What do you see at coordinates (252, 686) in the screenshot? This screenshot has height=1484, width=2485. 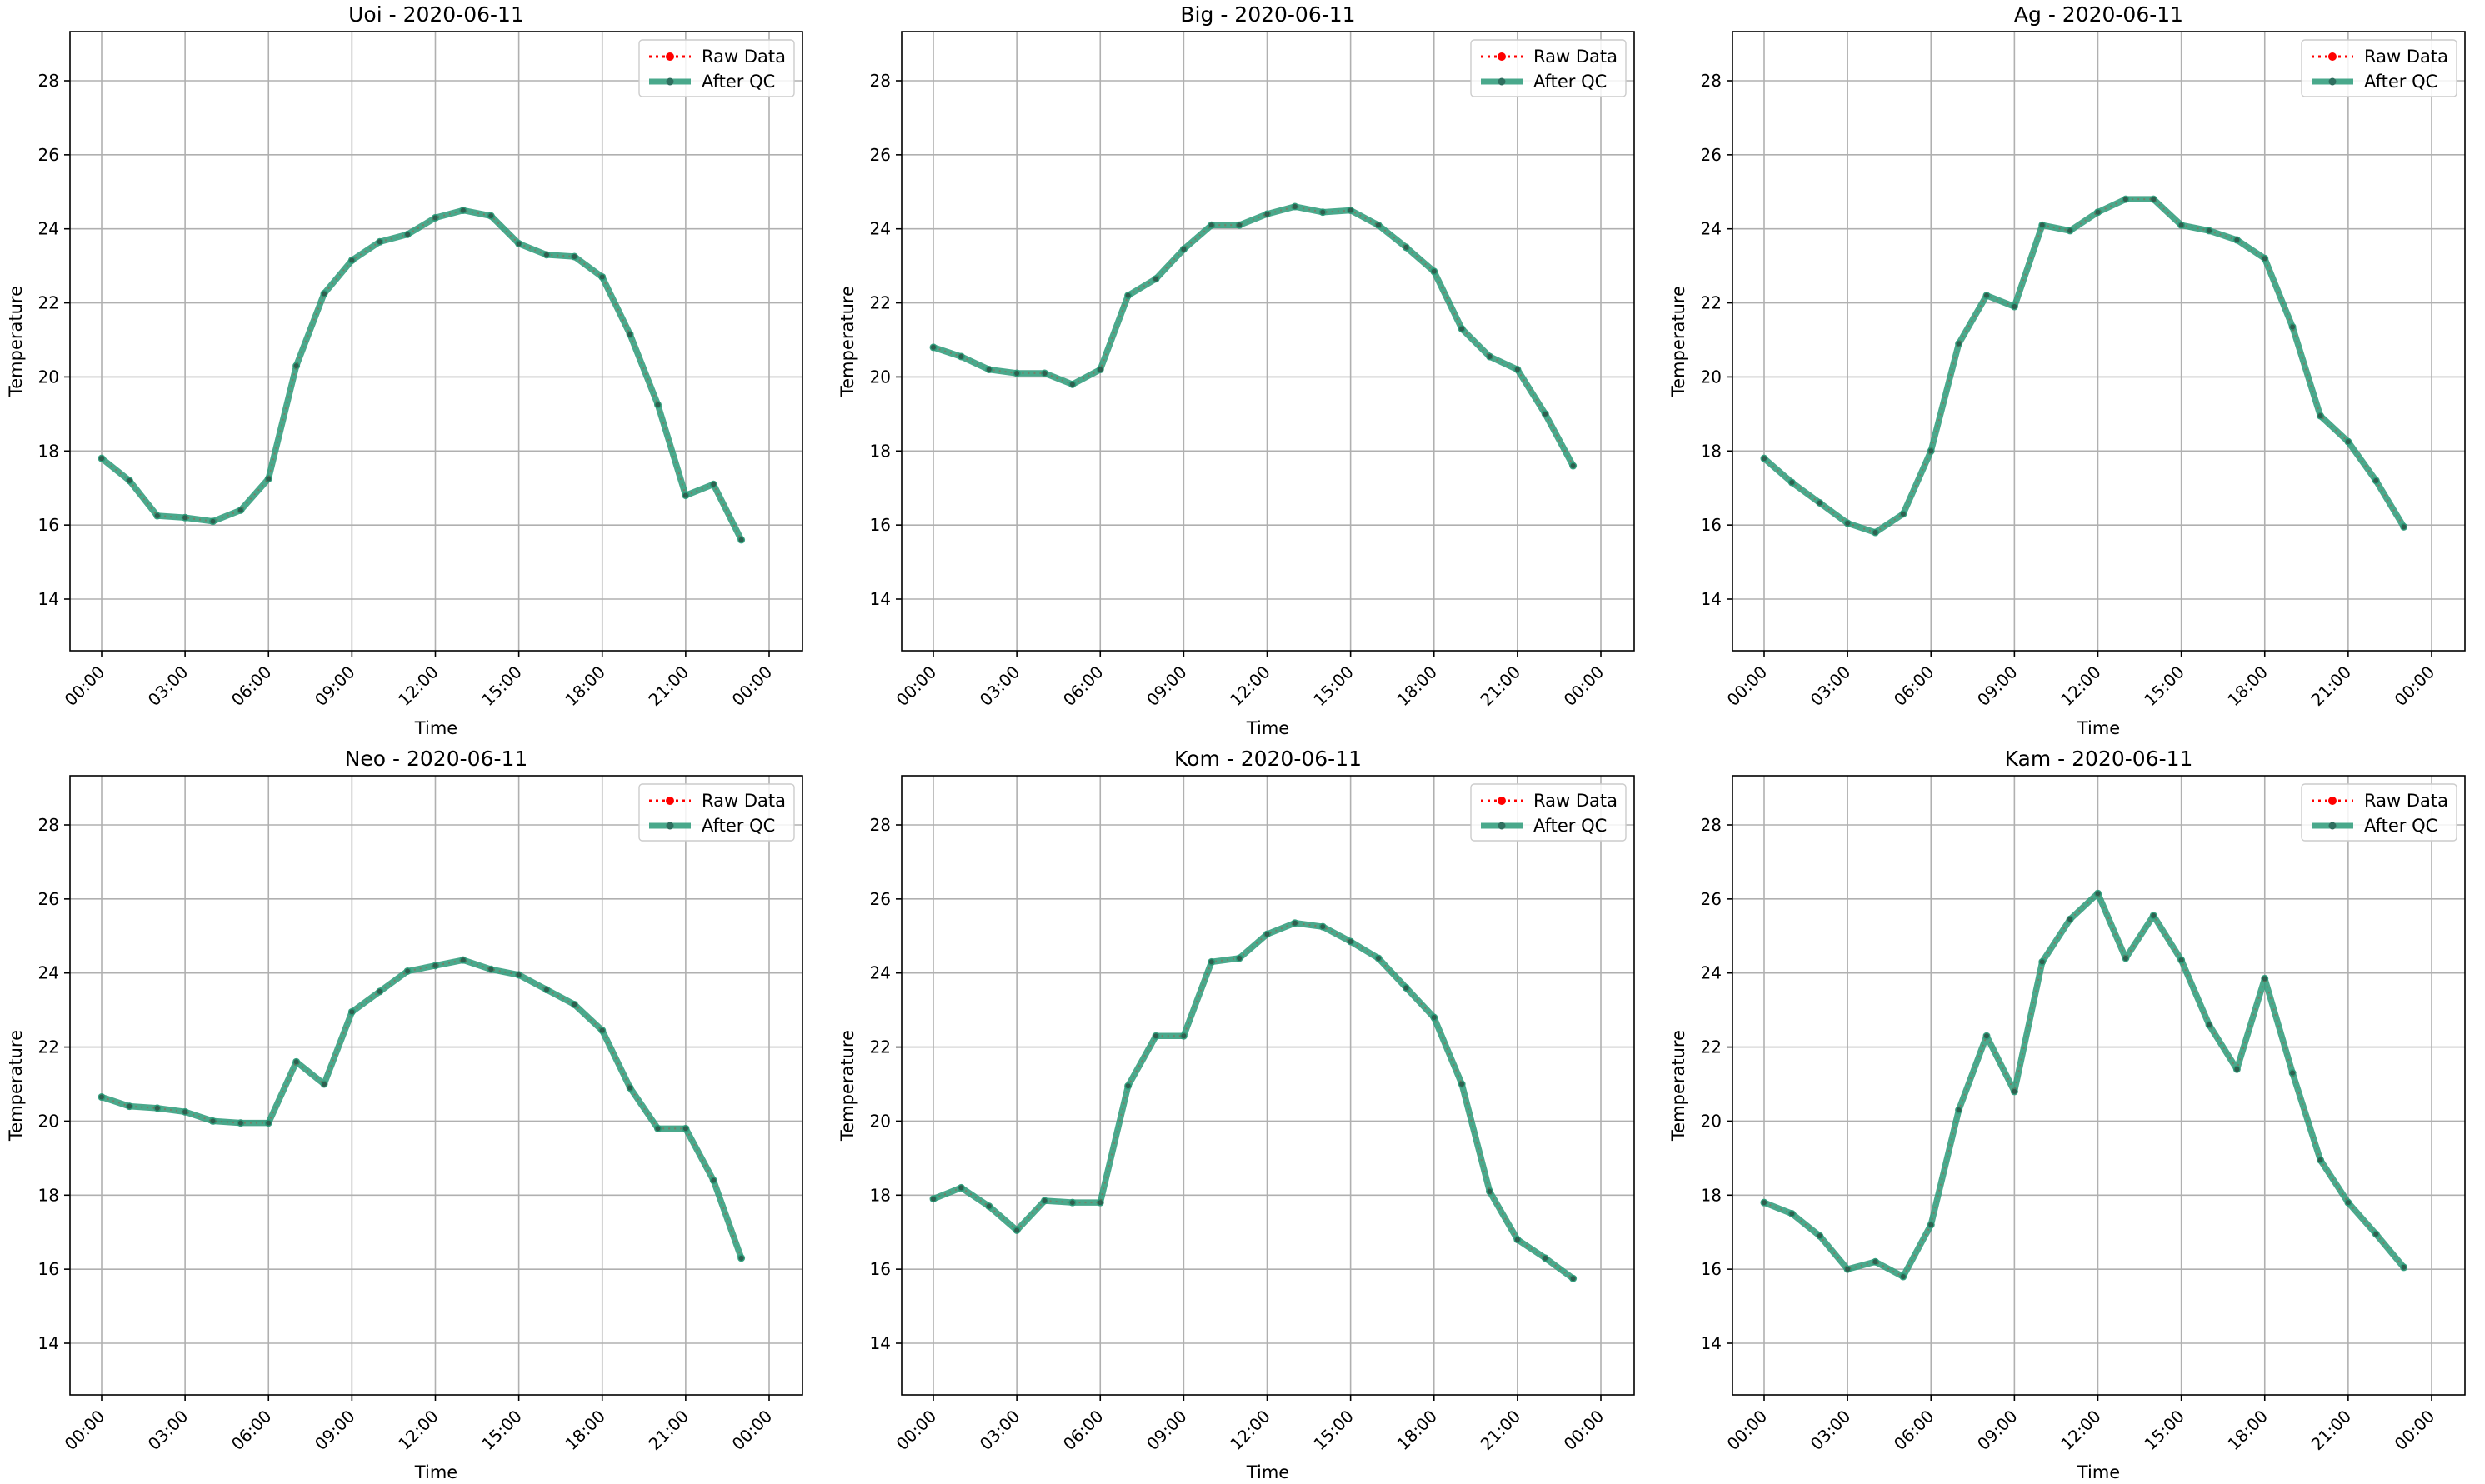 I see `x-tick-label: 06:00` at bounding box center [252, 686].